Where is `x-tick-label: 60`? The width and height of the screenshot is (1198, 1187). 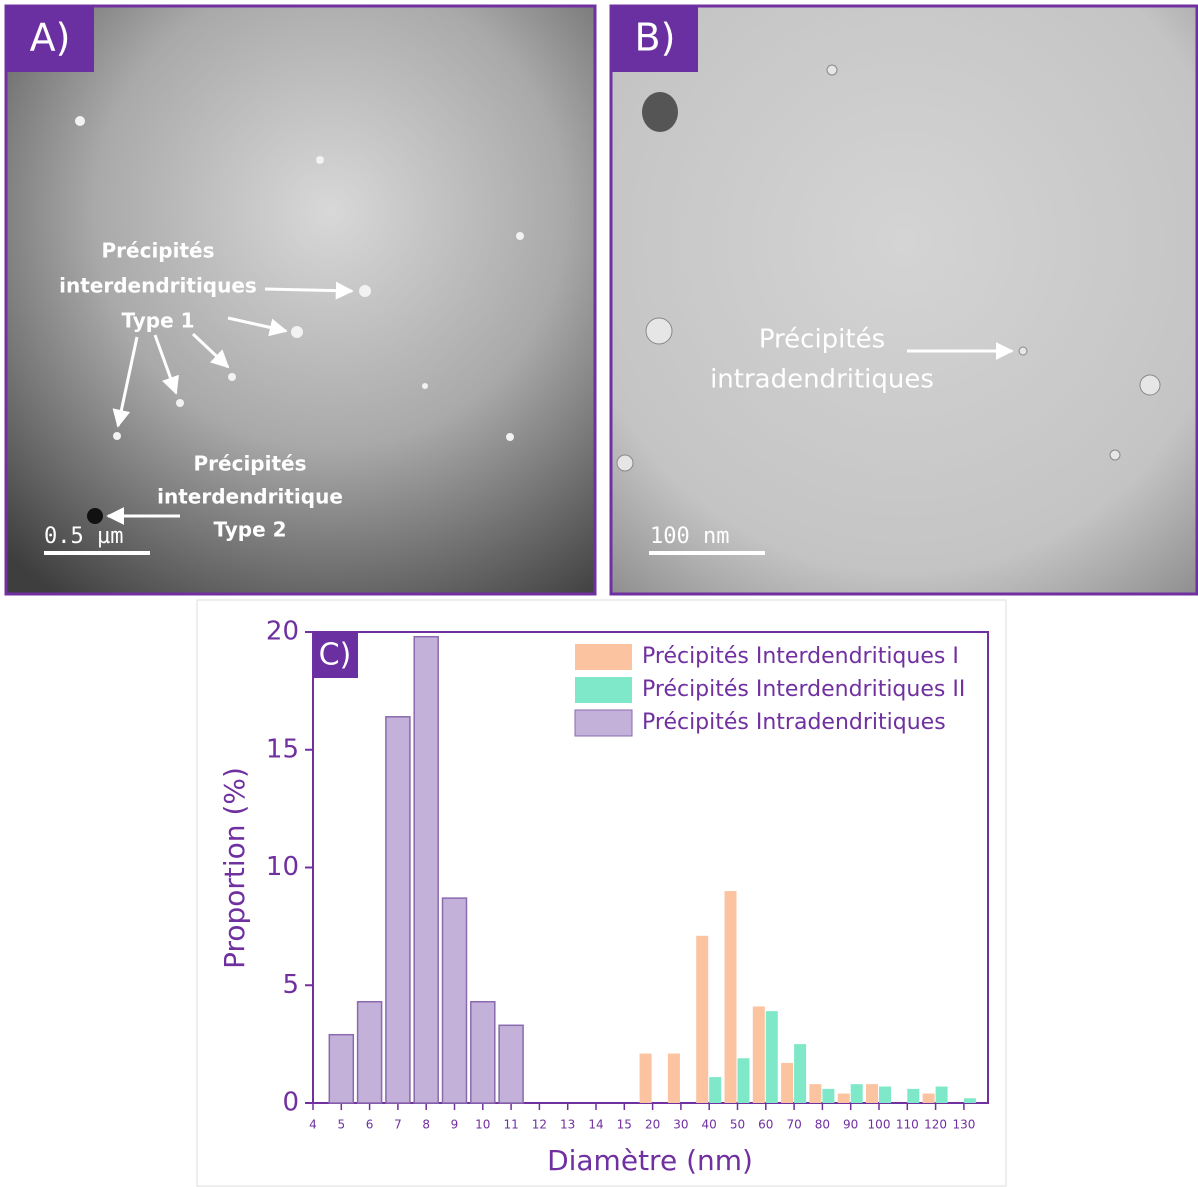
x-tick-label: 60 is located at coordinates (765, 1125).